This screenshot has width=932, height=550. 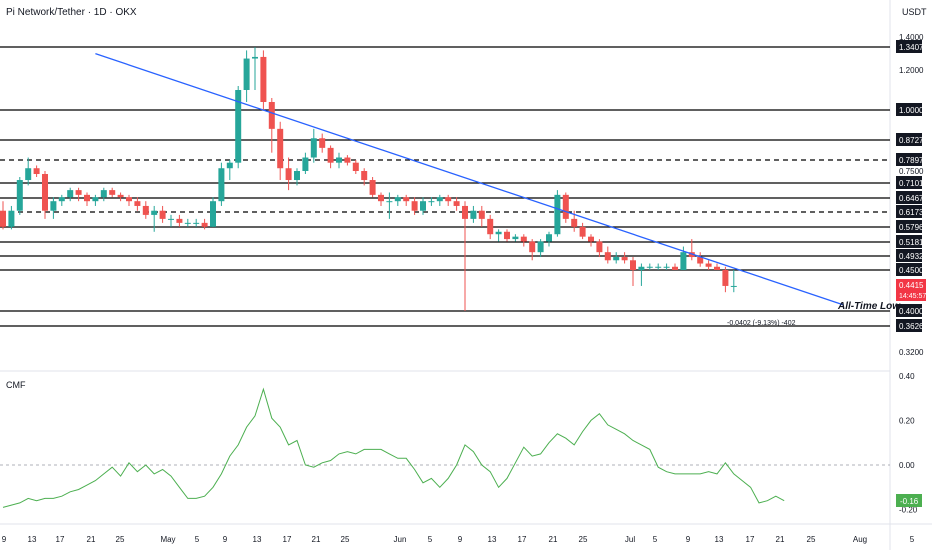 I want to click on price-tick-label: 0.7500, so click(x=911, y=171).